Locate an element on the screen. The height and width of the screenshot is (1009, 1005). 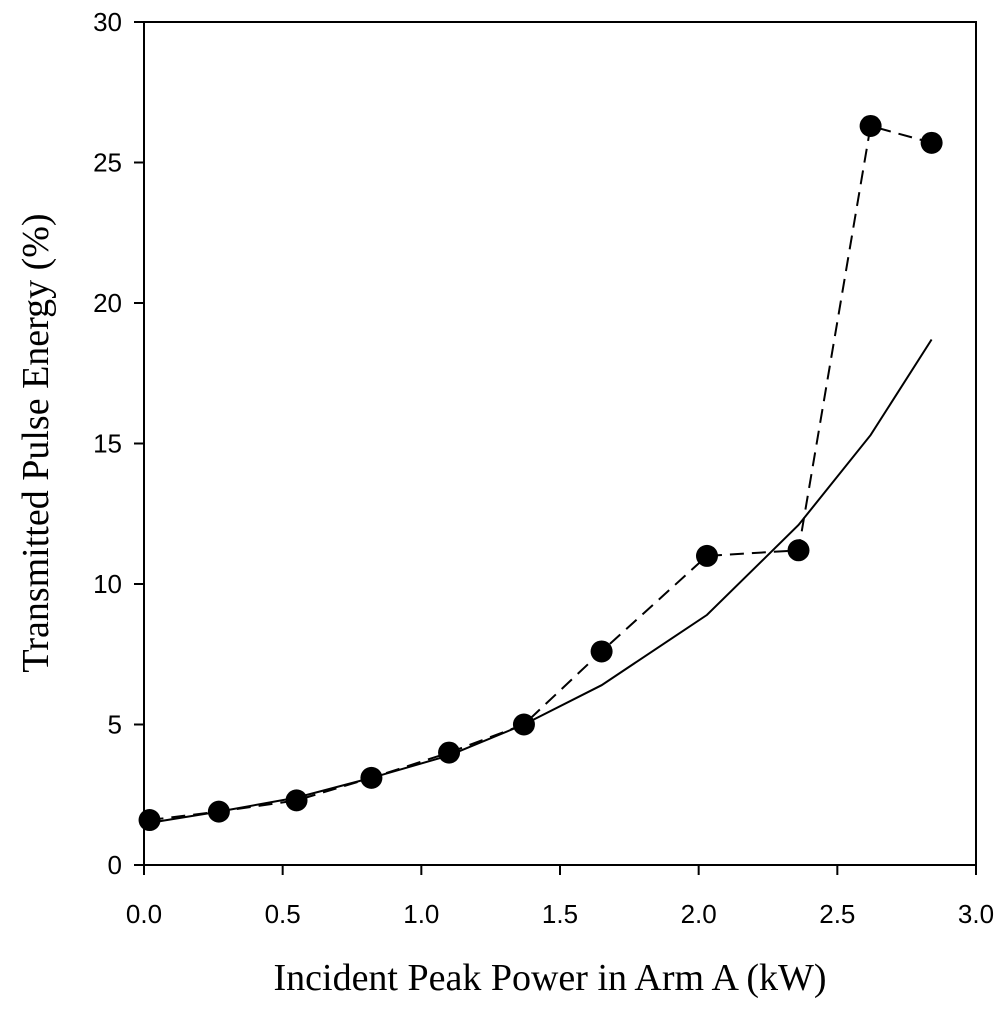
x-tick-label: 1.5 is located at coordinates (560, 914).